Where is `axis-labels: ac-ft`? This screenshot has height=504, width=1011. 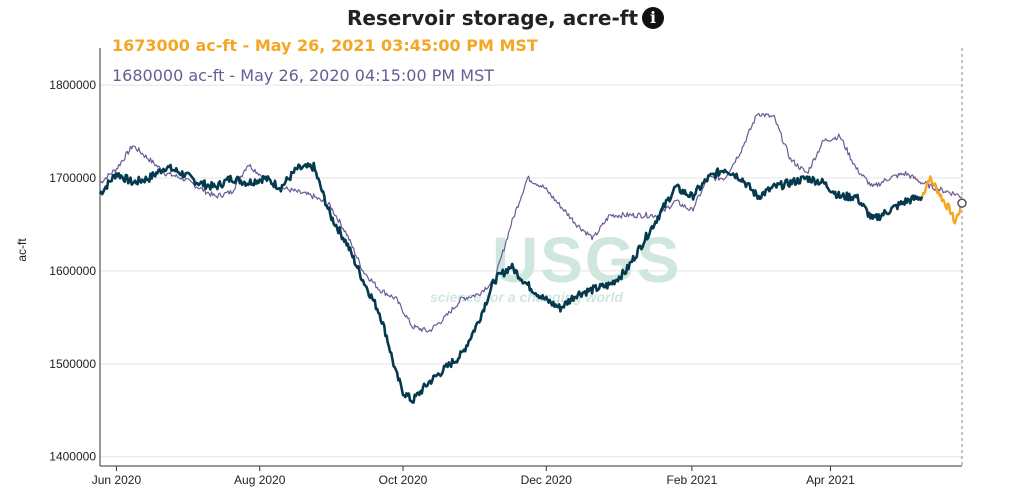 axis-labels: ac-ft is located at coordinates (22, 250).